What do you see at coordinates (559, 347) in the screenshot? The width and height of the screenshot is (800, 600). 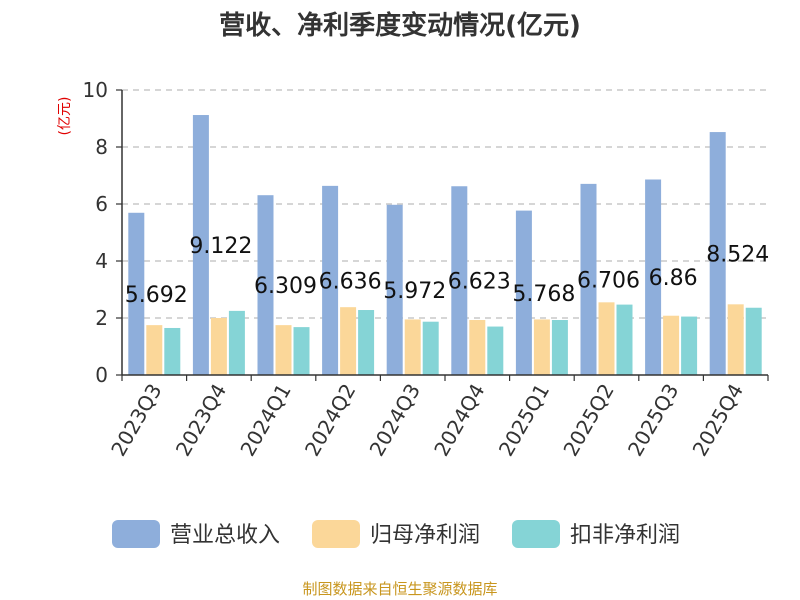 I see `bar-扣非净利润-2025Q1` at bounding box center [559, 347].